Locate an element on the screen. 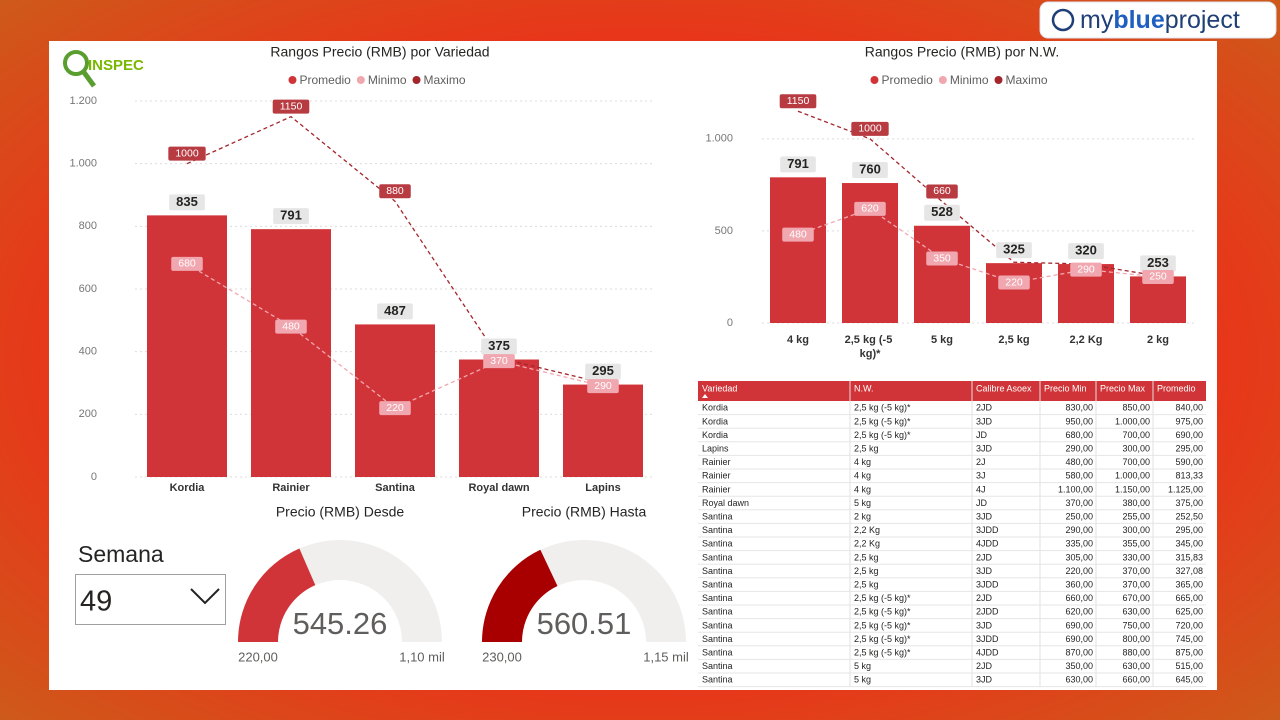  y-tick-label: 400 is located at coordinates (88, 352).